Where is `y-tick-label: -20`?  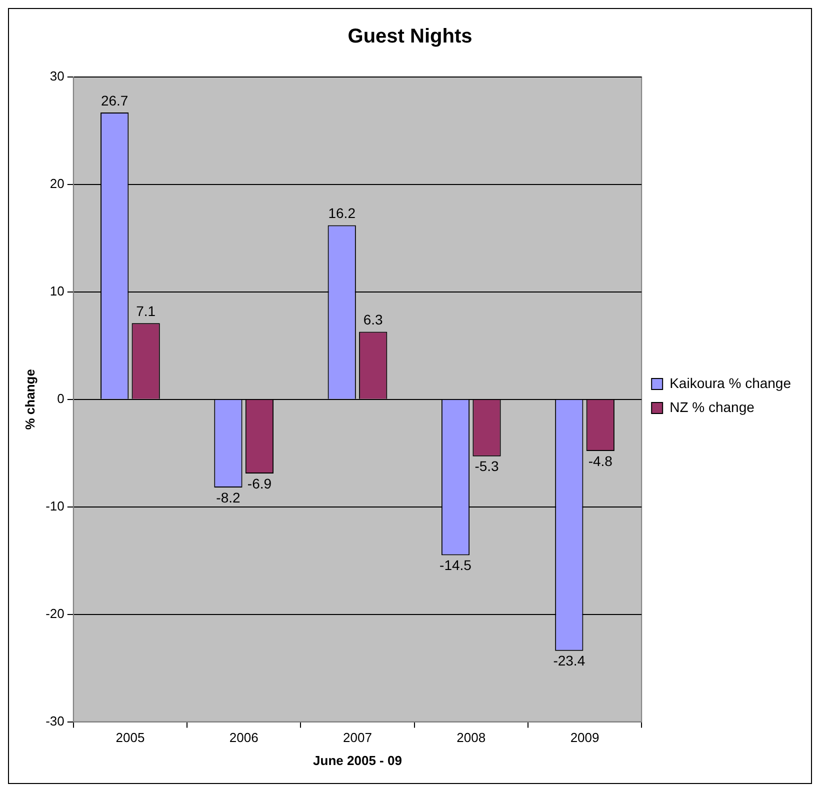
y-tick-label: -20 is located at coordinates (55, 613).